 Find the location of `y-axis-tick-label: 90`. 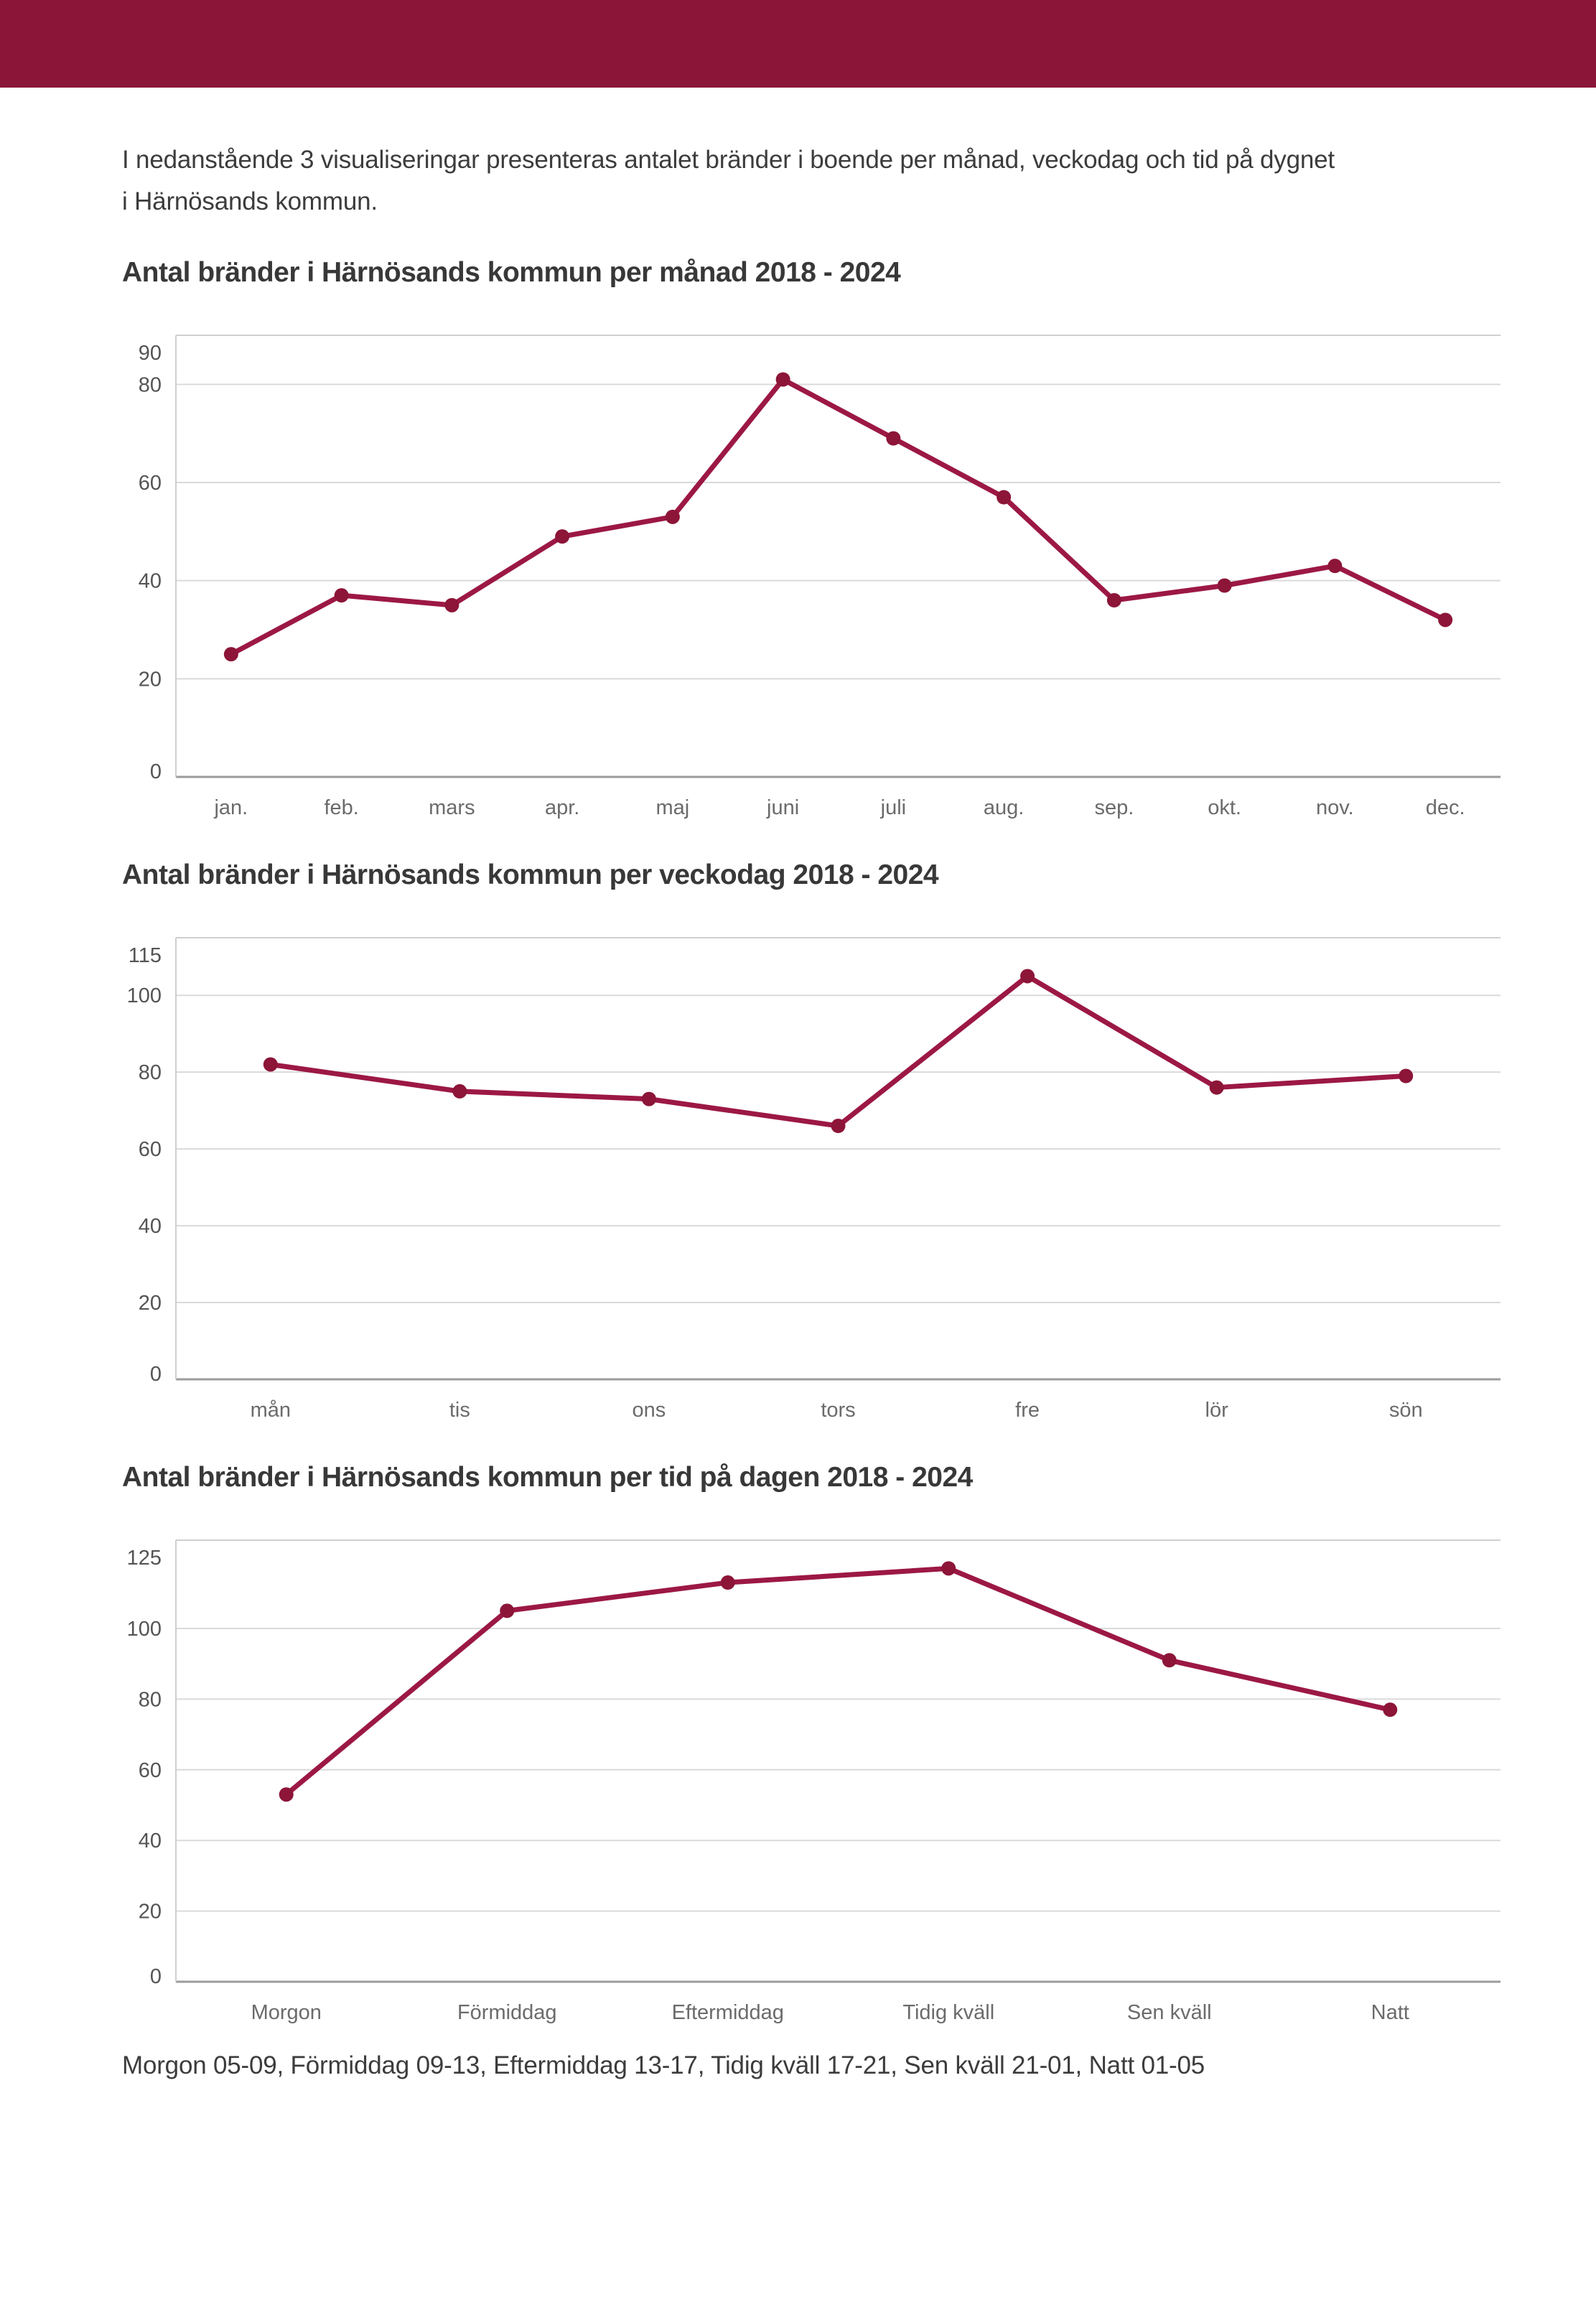

y-axis-tick-label: 90 is located at coordinates (150, 353).